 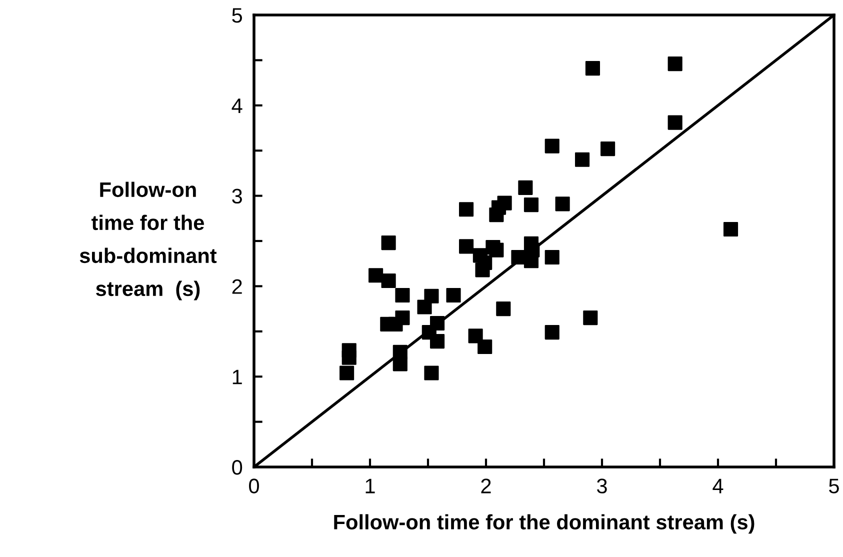 I want to click on y-tick-label: 4, so click(x=237, y=105).